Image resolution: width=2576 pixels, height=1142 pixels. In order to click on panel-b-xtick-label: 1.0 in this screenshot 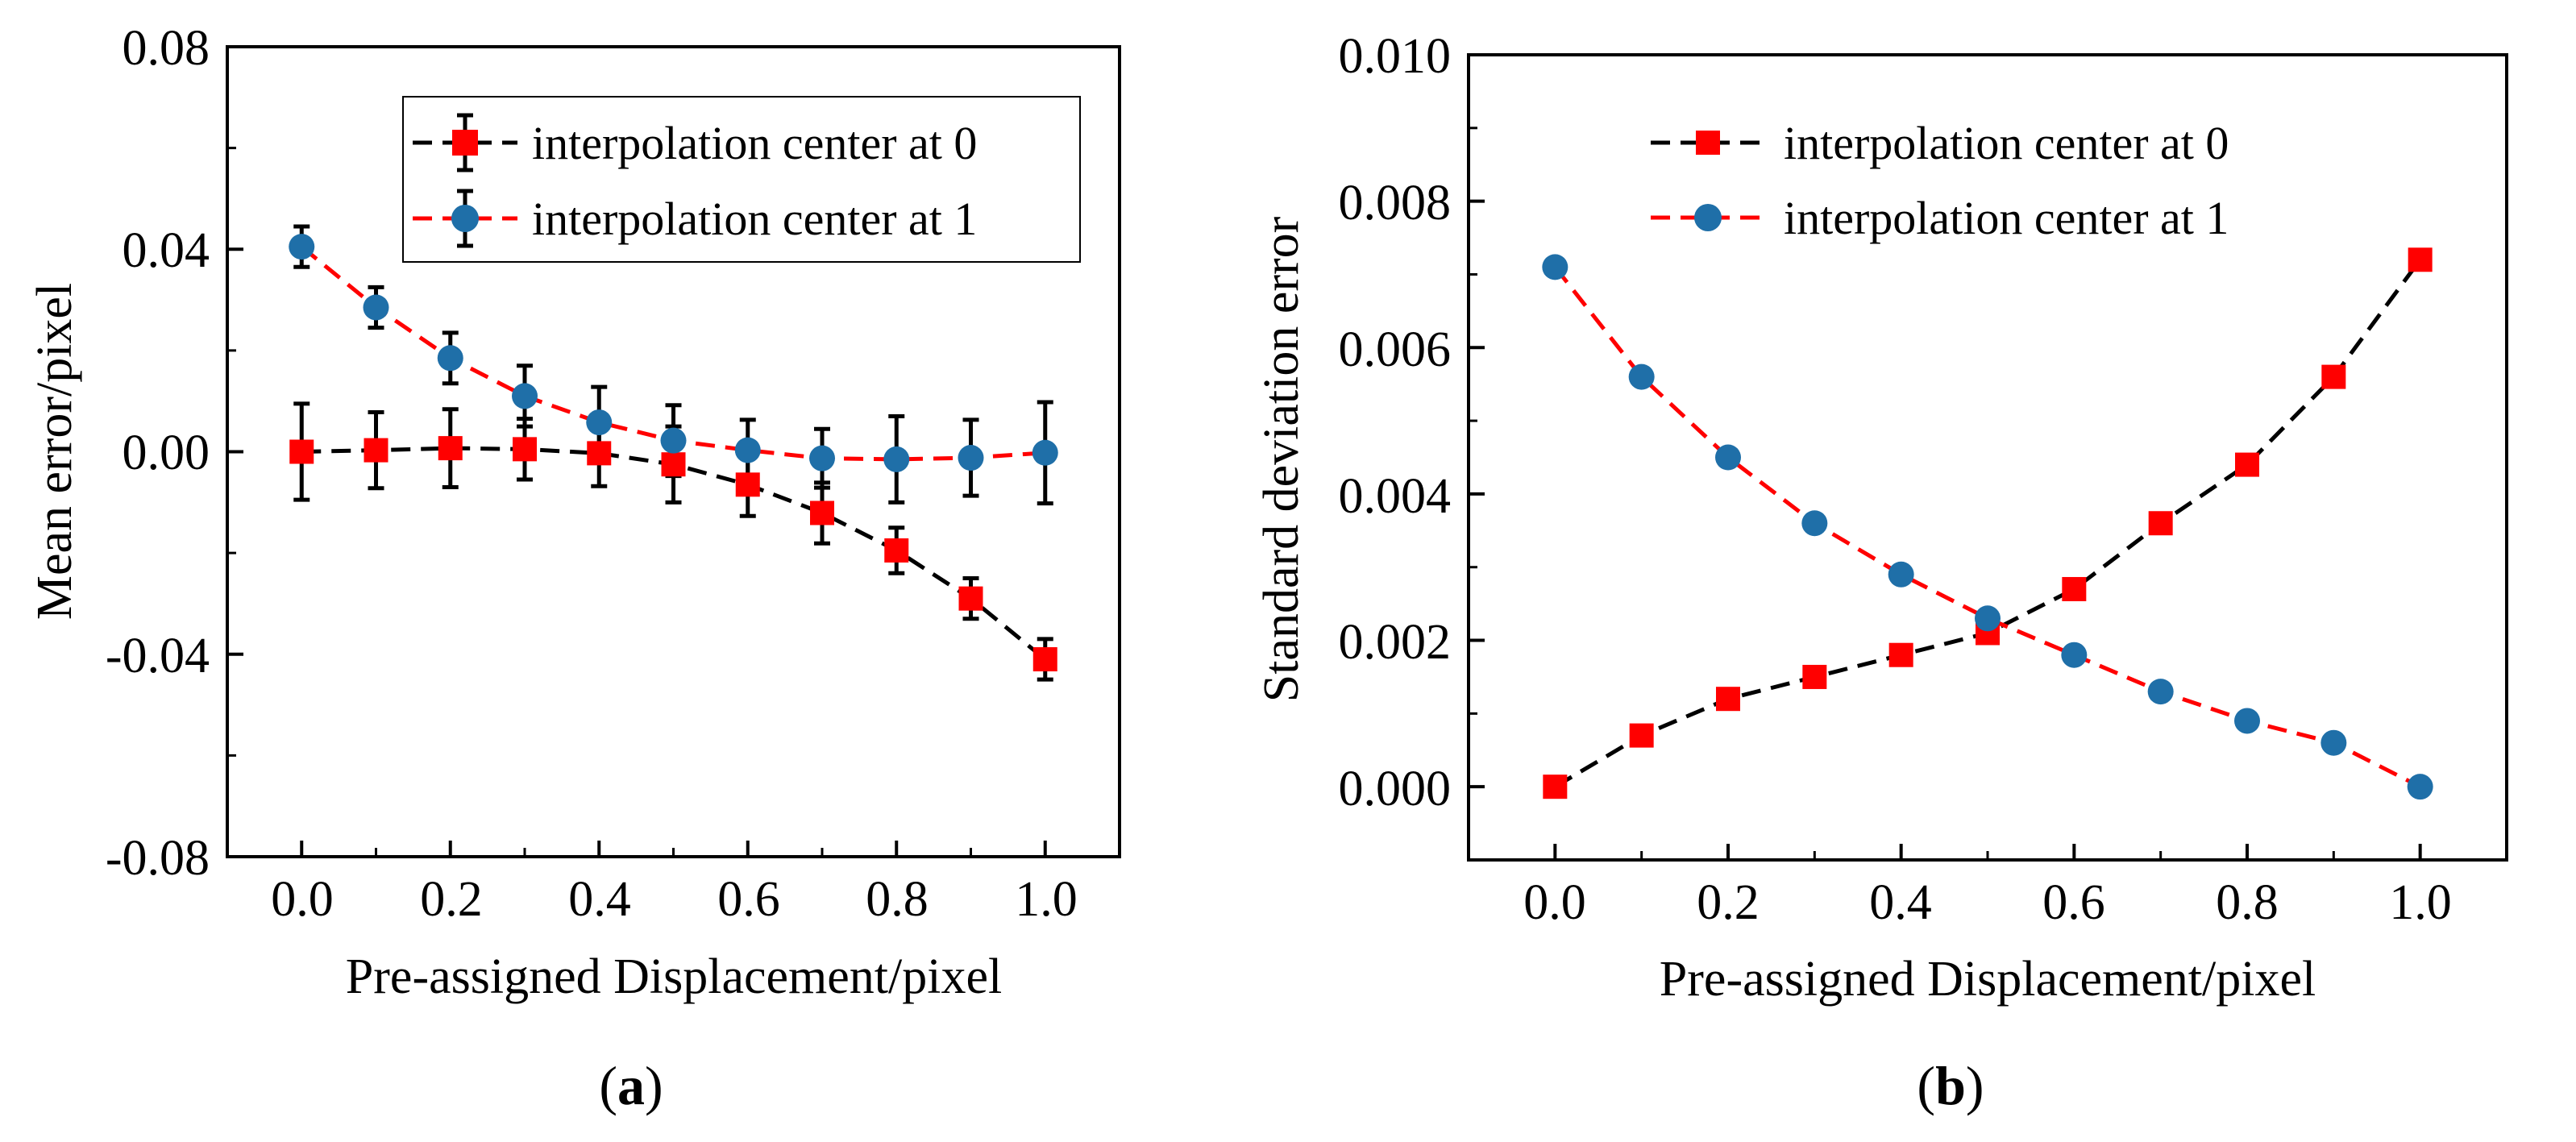, I will do `click(2420, 902)`.